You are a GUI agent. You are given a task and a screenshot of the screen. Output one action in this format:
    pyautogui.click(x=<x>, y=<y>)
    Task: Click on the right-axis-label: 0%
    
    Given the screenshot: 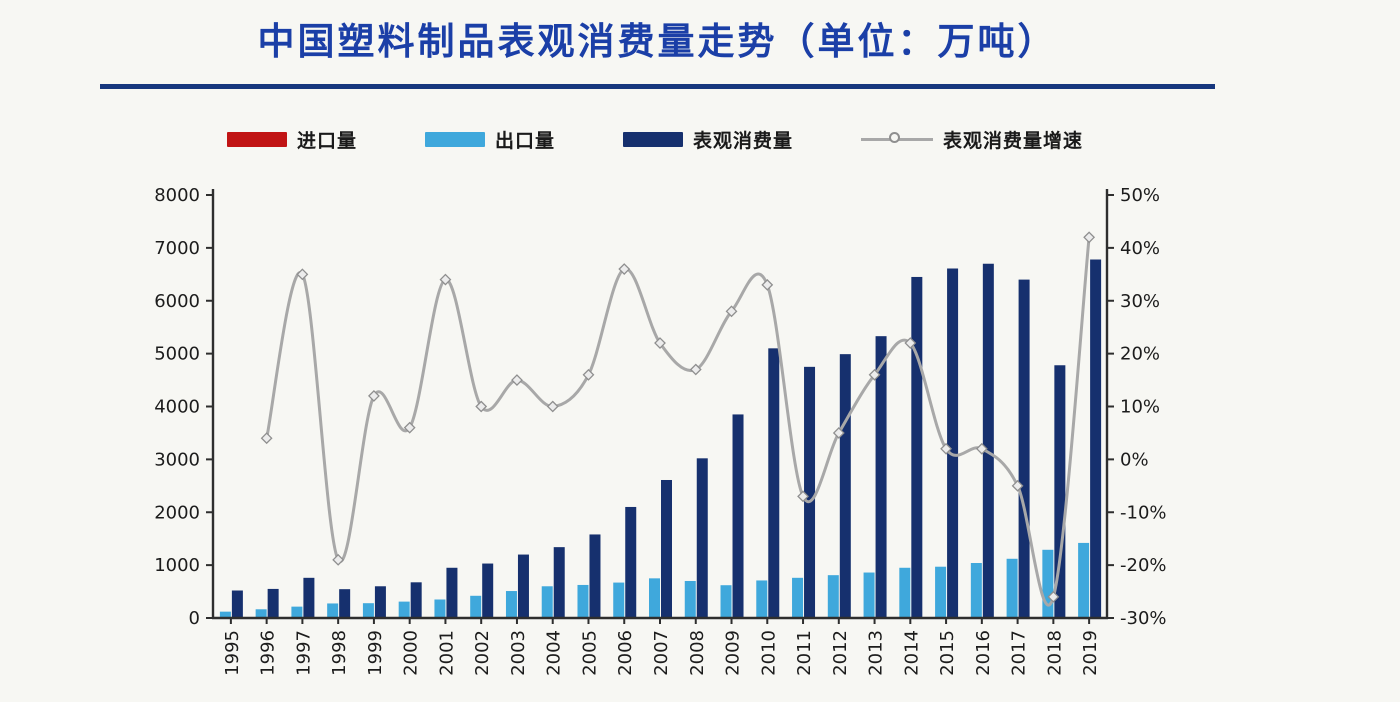 What is the action you would take?
    pyautogui.click(x=1134, y=459)
    